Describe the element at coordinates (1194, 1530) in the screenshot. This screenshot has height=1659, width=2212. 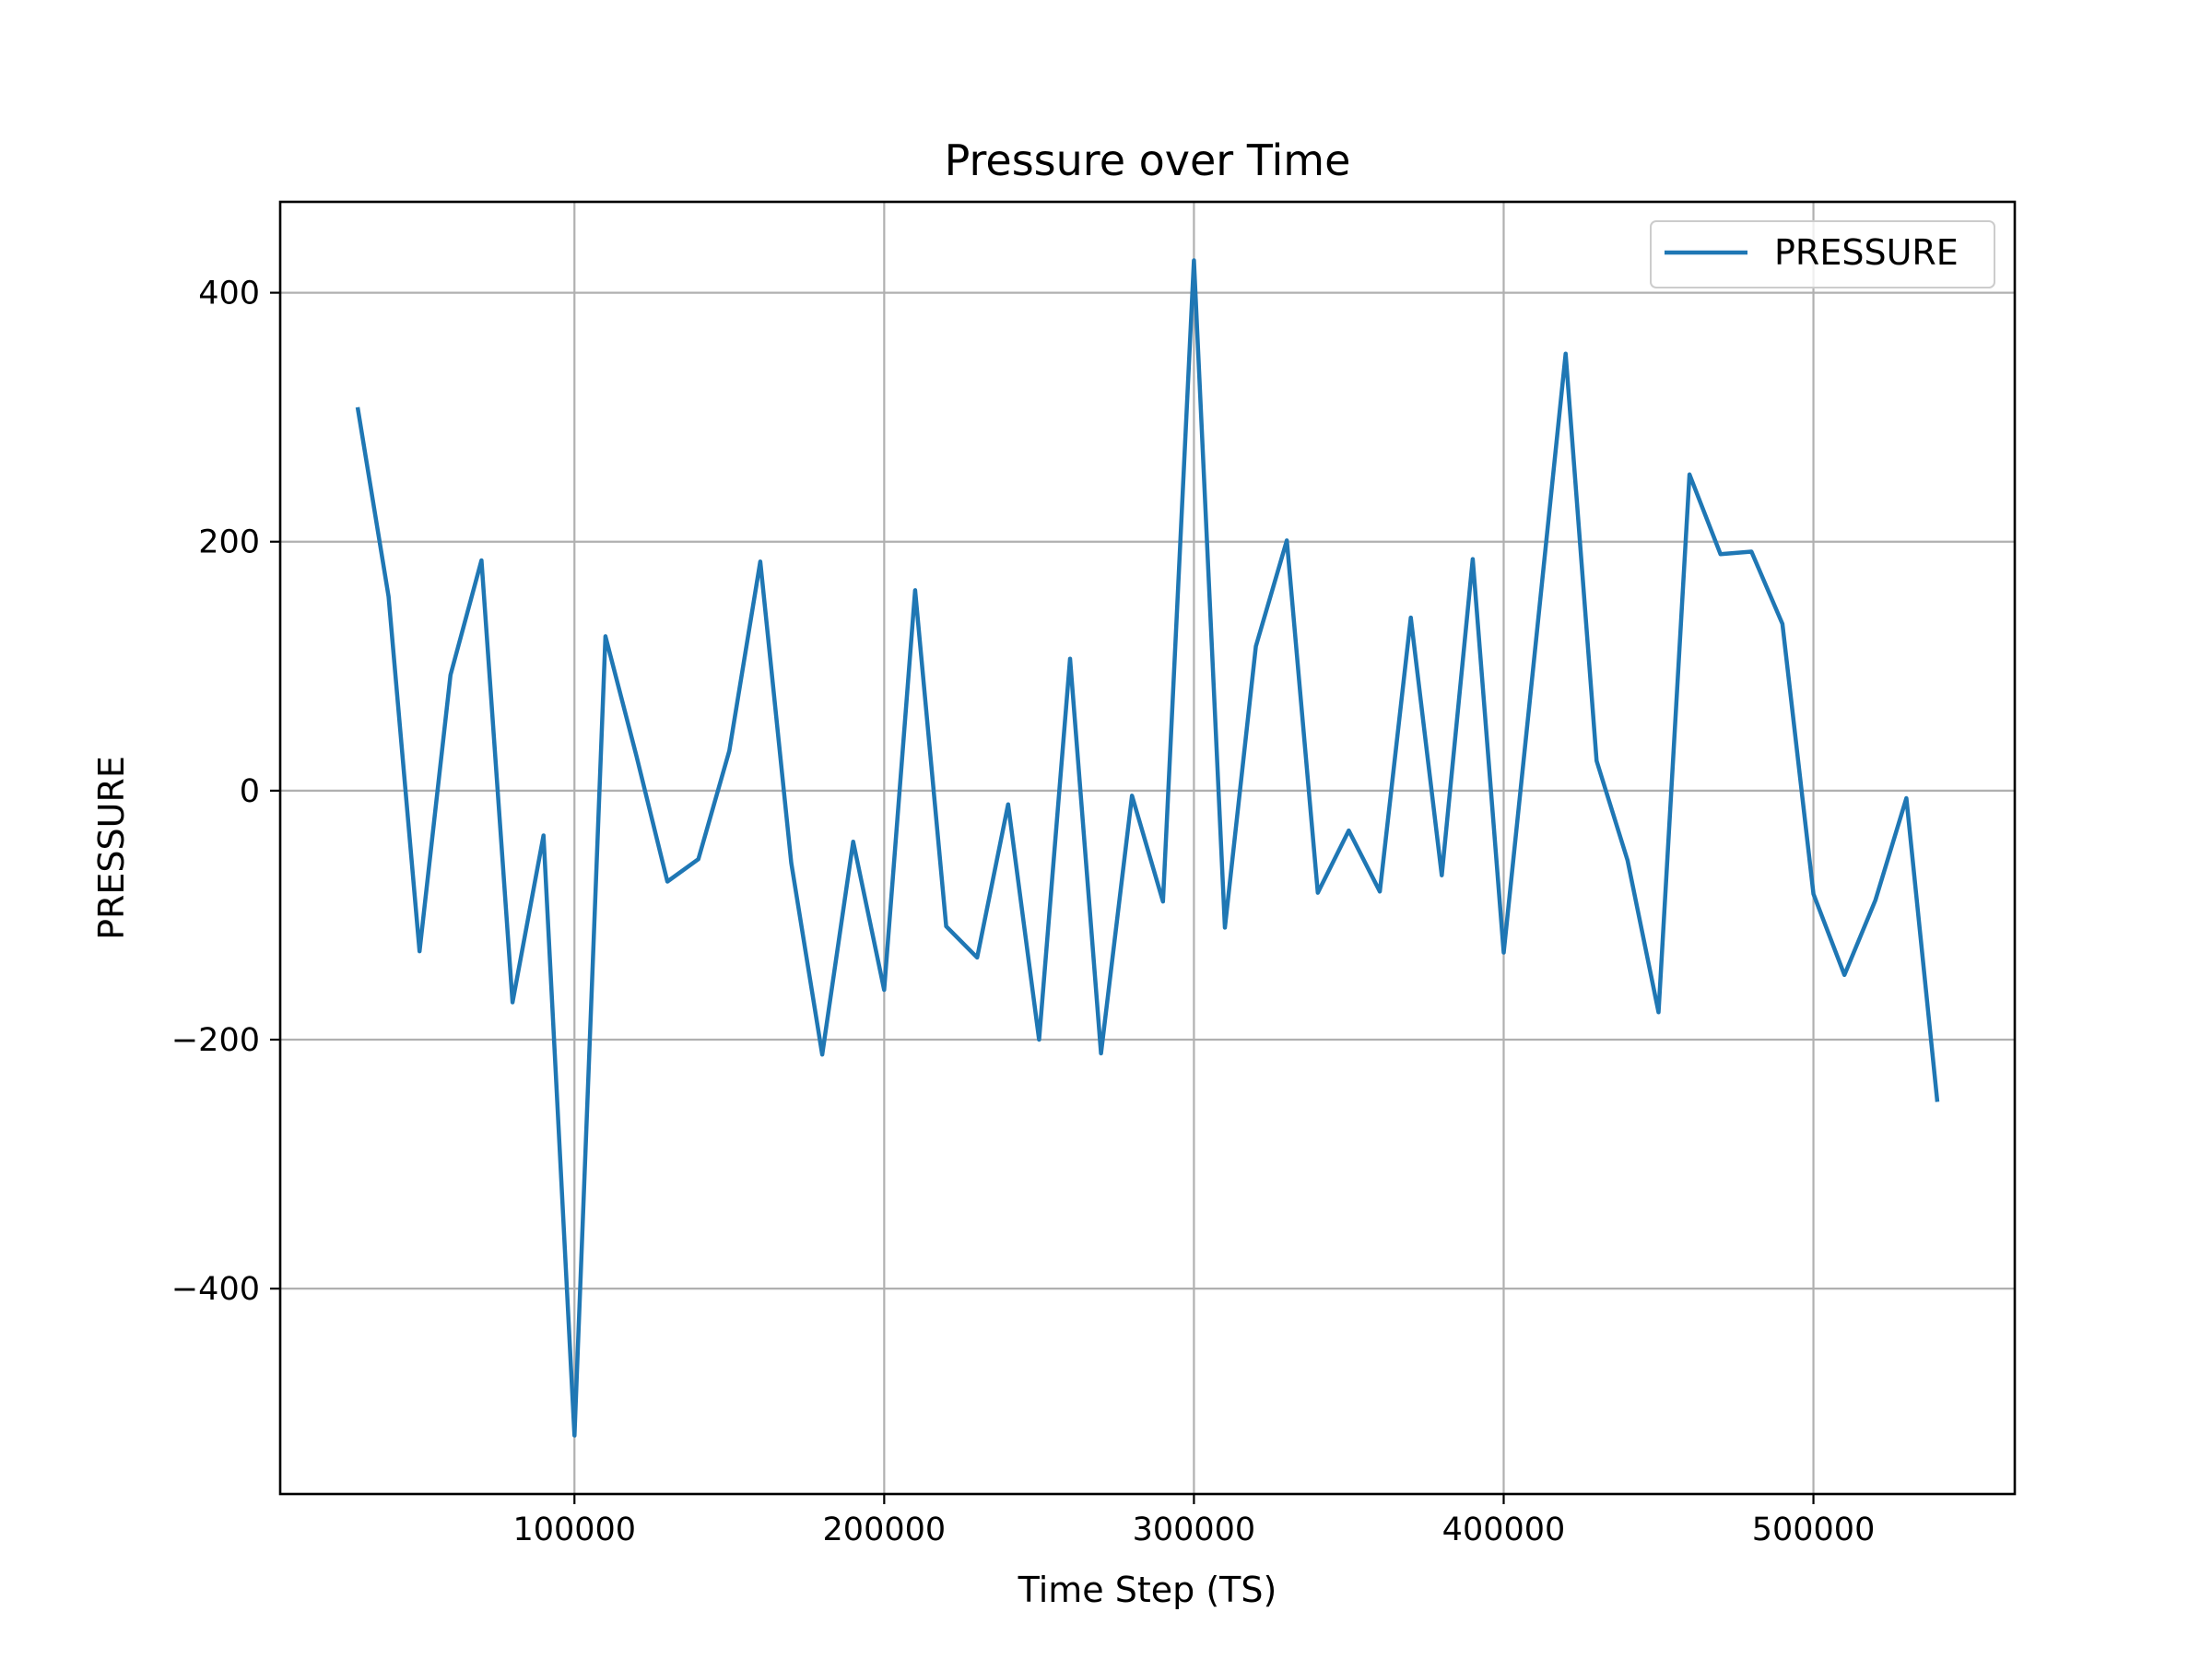
I see `x-tick-label: 300000` at that location.